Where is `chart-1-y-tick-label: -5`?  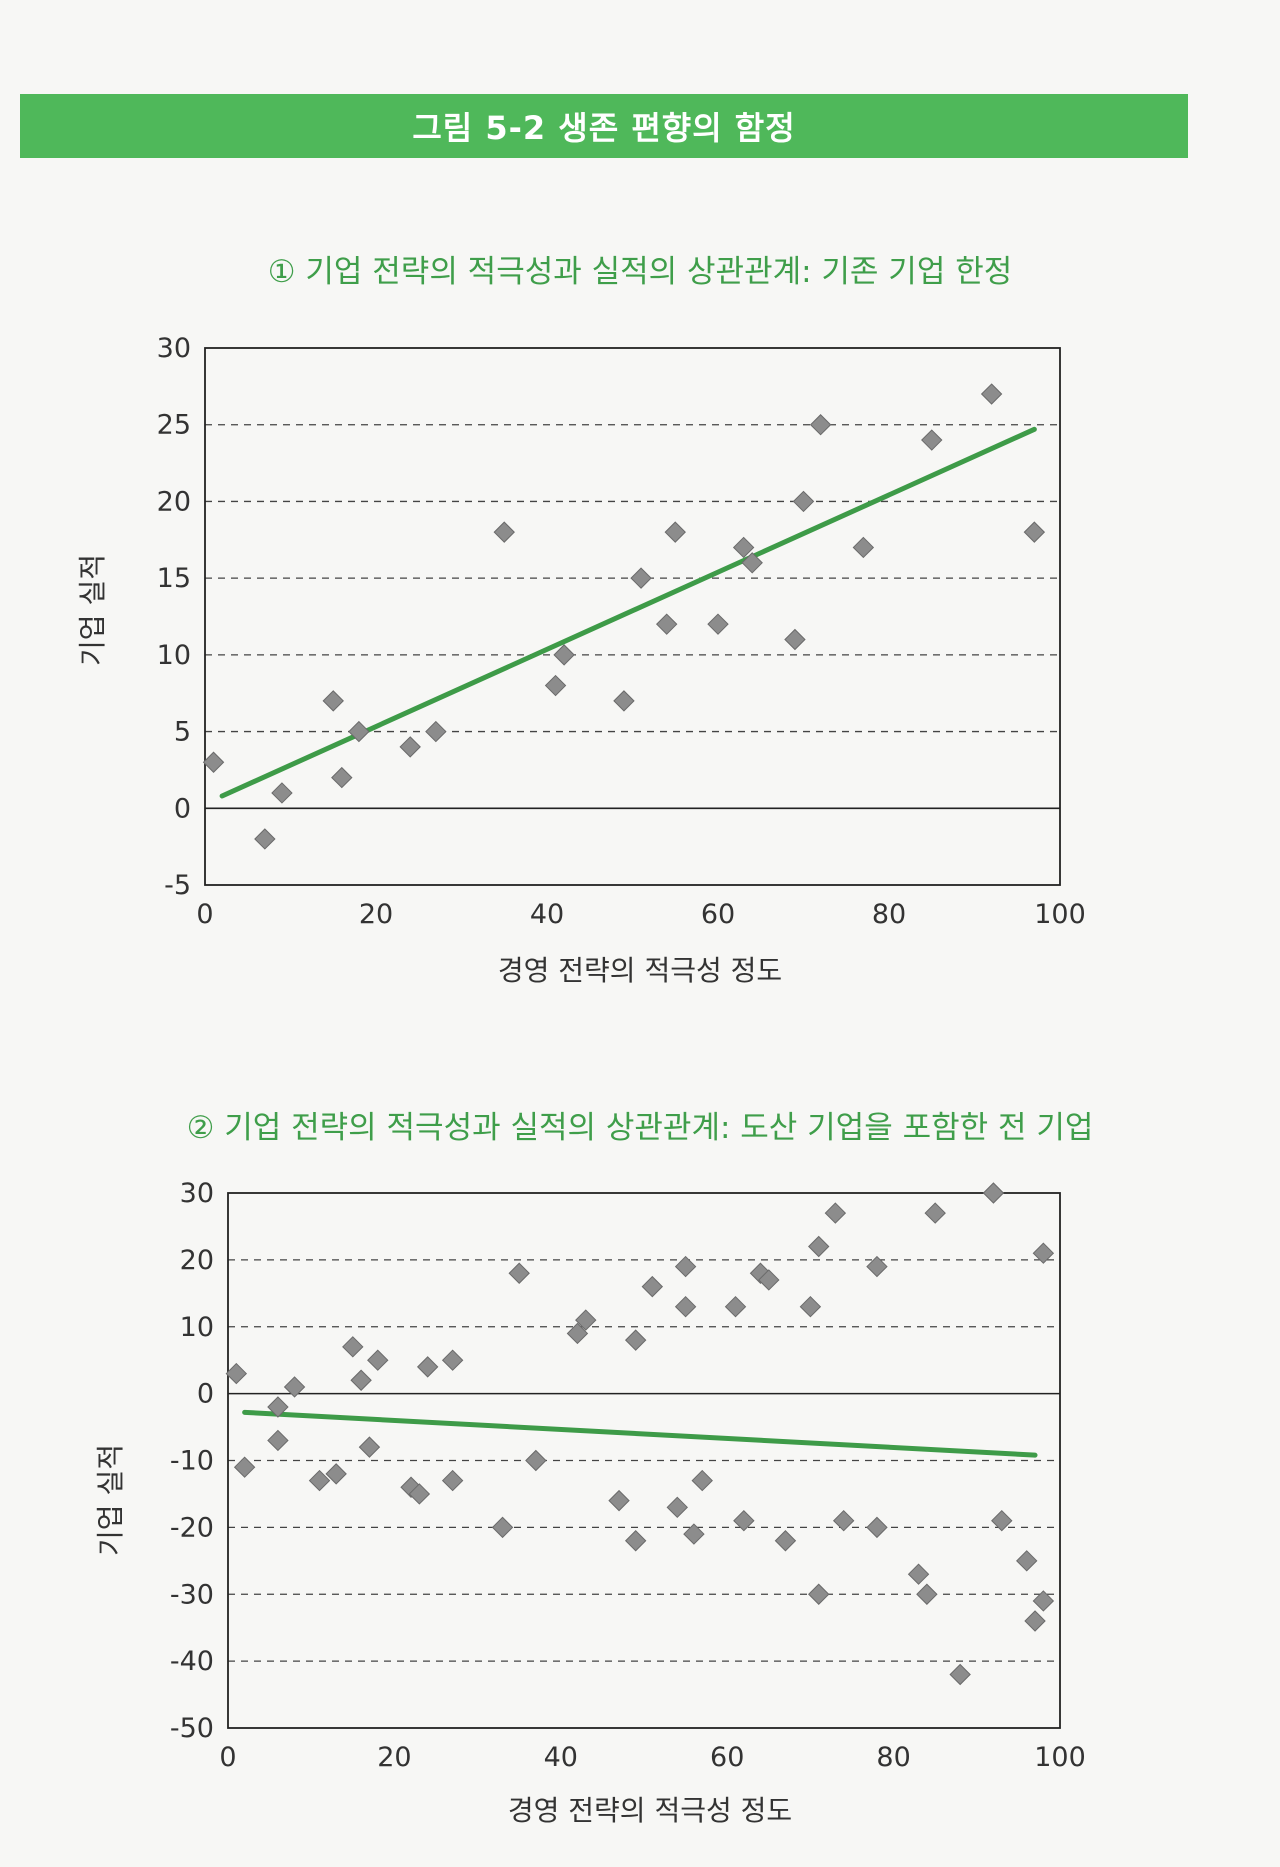
chart-1-y-tick-label: -5 is located at coordinates (177, 885).